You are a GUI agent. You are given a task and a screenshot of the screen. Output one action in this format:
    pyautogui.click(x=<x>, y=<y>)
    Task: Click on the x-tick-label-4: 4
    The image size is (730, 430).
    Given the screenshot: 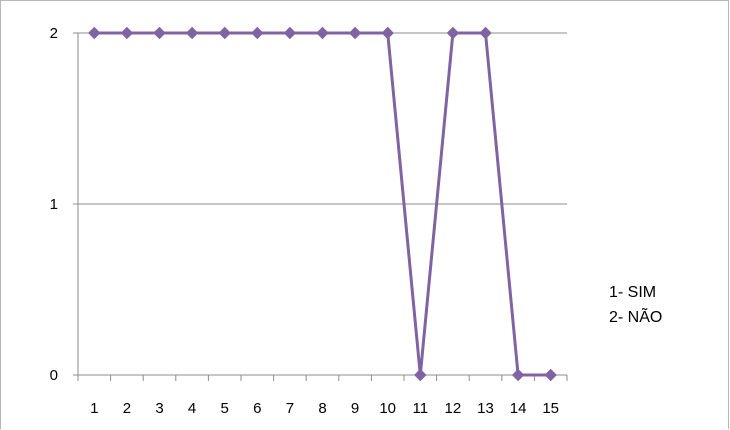 What is the action you would take?
    pyautogui.click(x=192, y=408)
    